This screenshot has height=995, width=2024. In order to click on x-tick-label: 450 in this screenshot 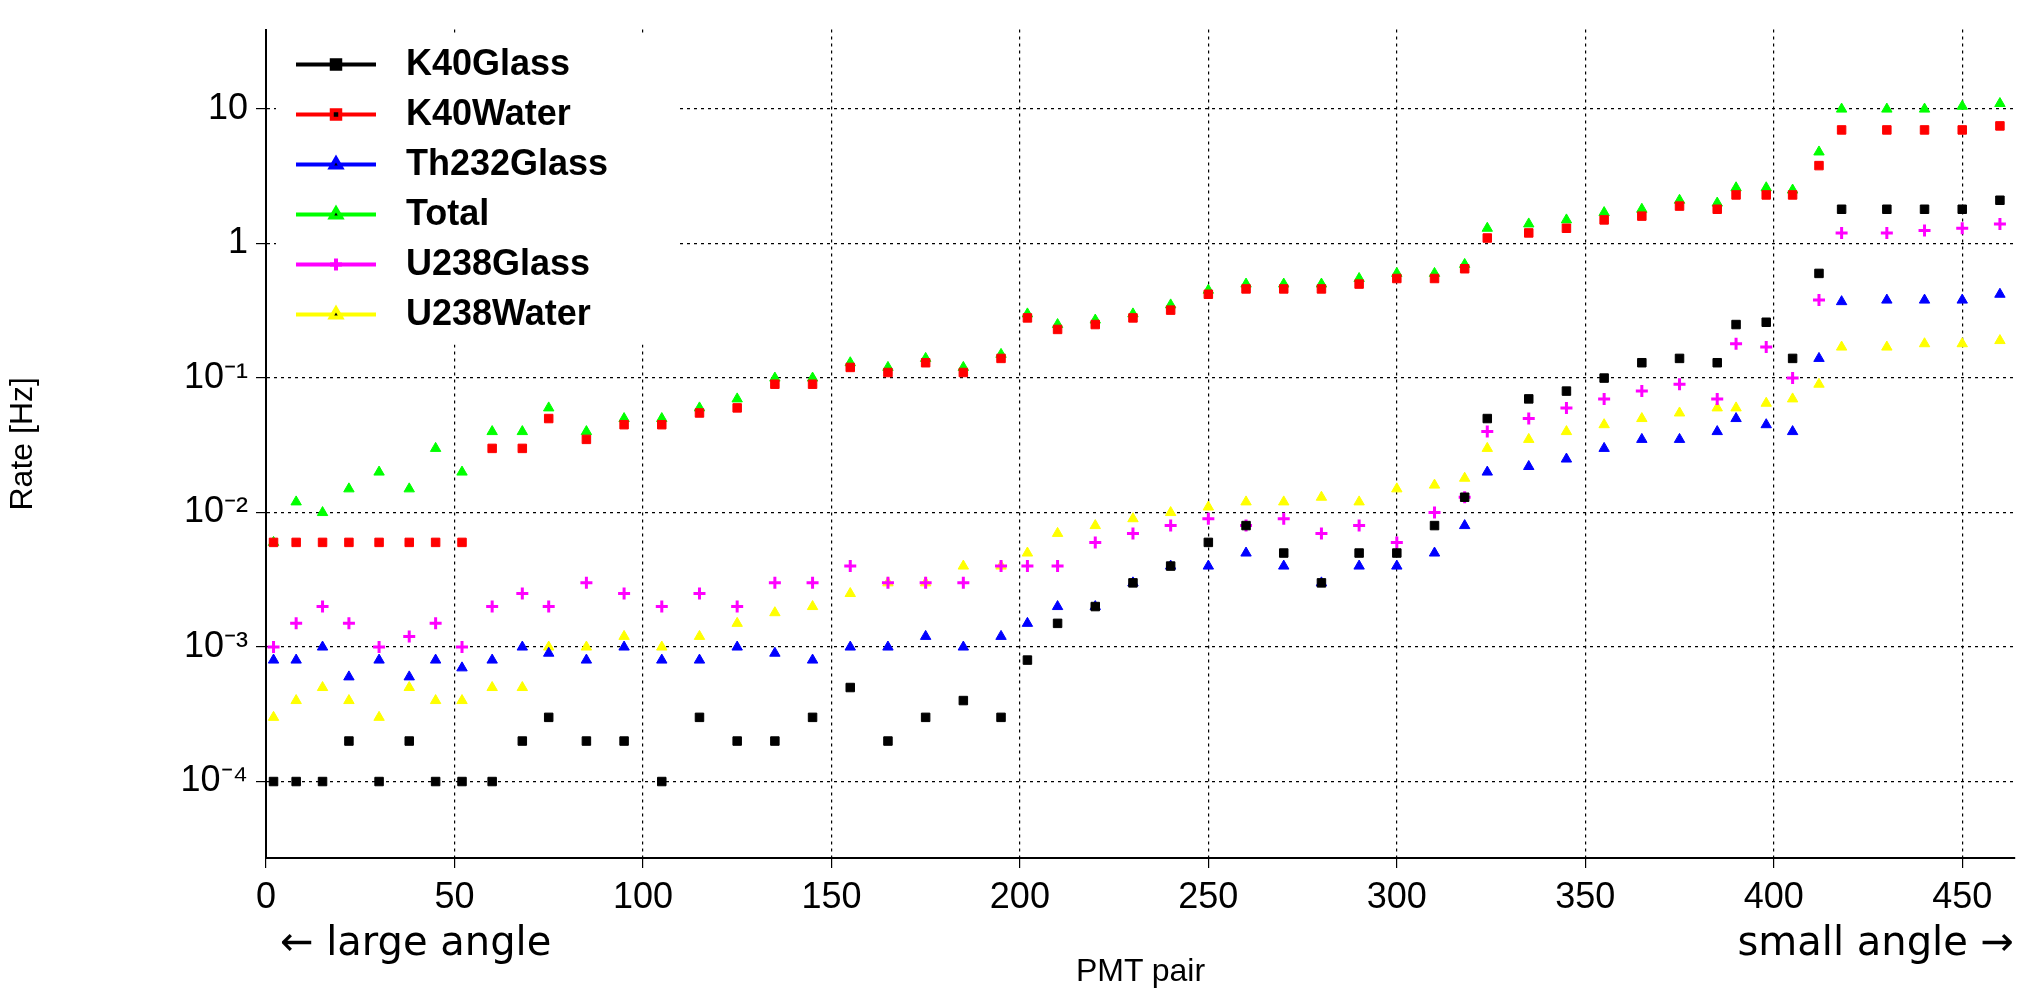, I will do `click(1962, 895)`.